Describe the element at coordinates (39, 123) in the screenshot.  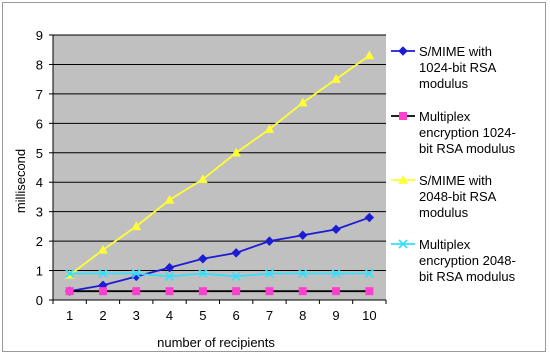
I see `y-tick-label: 6` at that location.